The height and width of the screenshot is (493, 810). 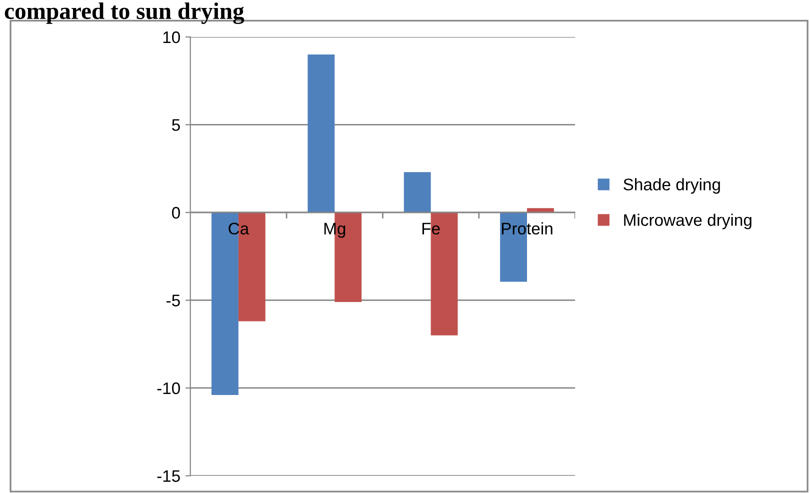 What do you see at coordinates (688, 222) in the screenshot?
I see `legend-label: Microwave drying` at bounding box center [688, 222].